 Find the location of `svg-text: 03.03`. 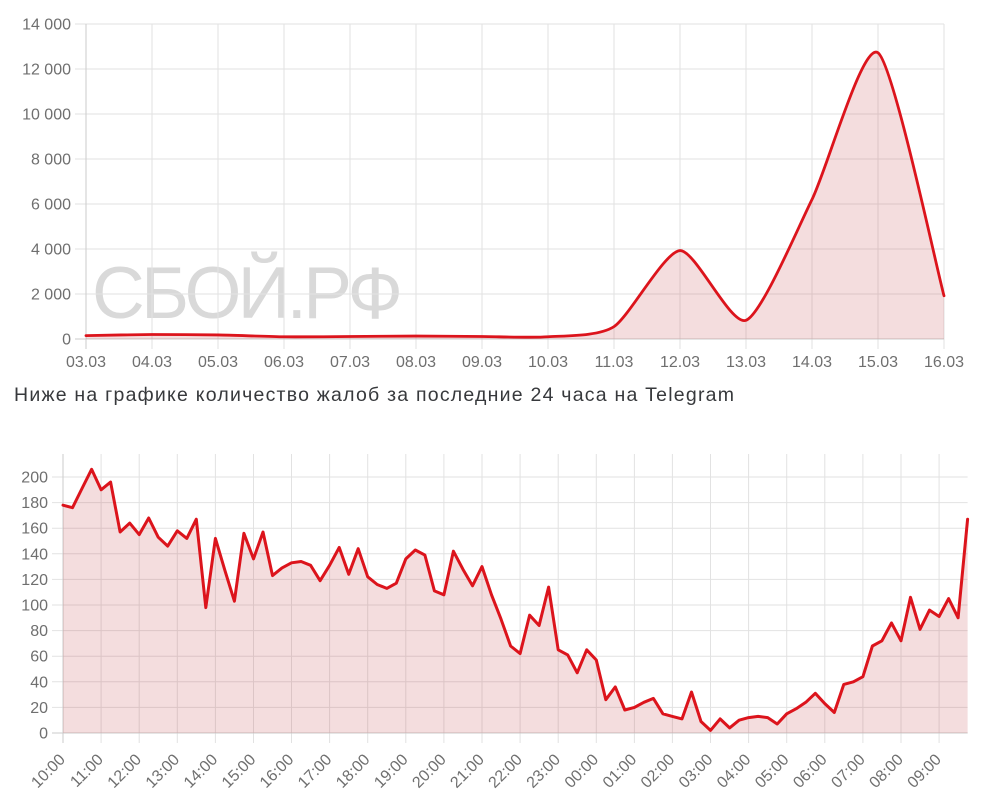

svg-text: 03.03 is located at coordinates (86, 362).